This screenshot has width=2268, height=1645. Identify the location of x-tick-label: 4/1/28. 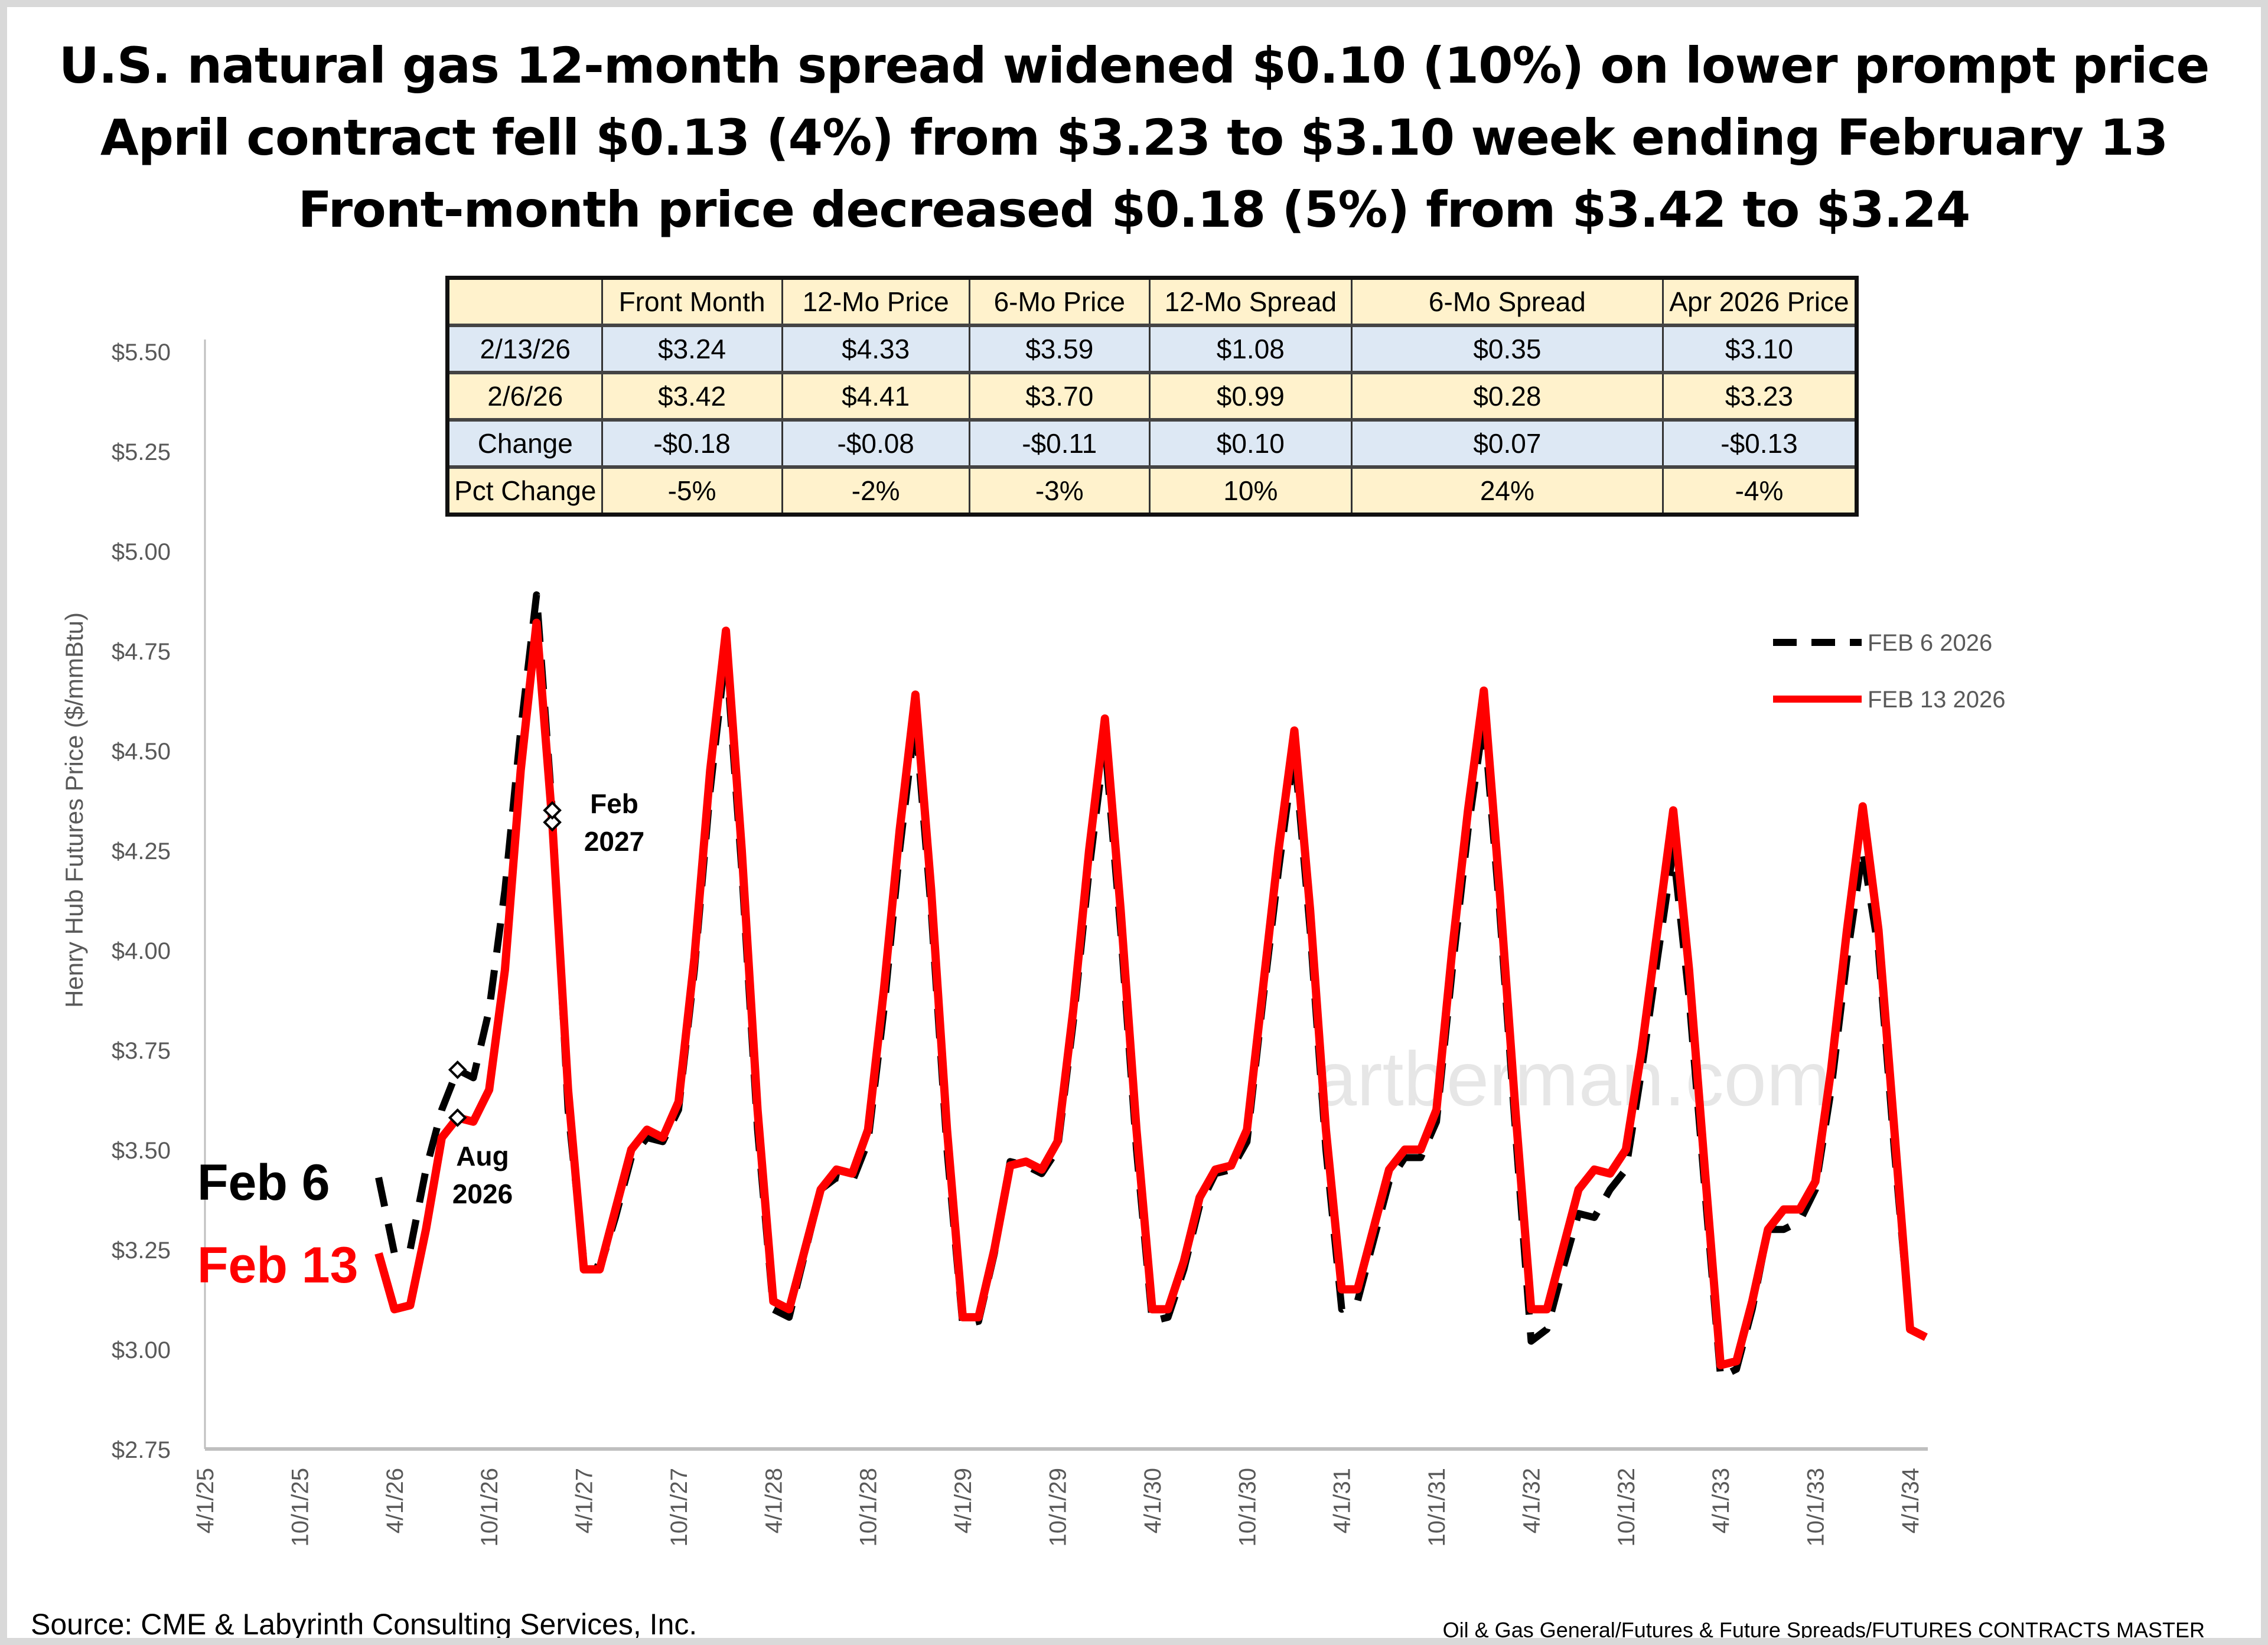
(774, 1500).